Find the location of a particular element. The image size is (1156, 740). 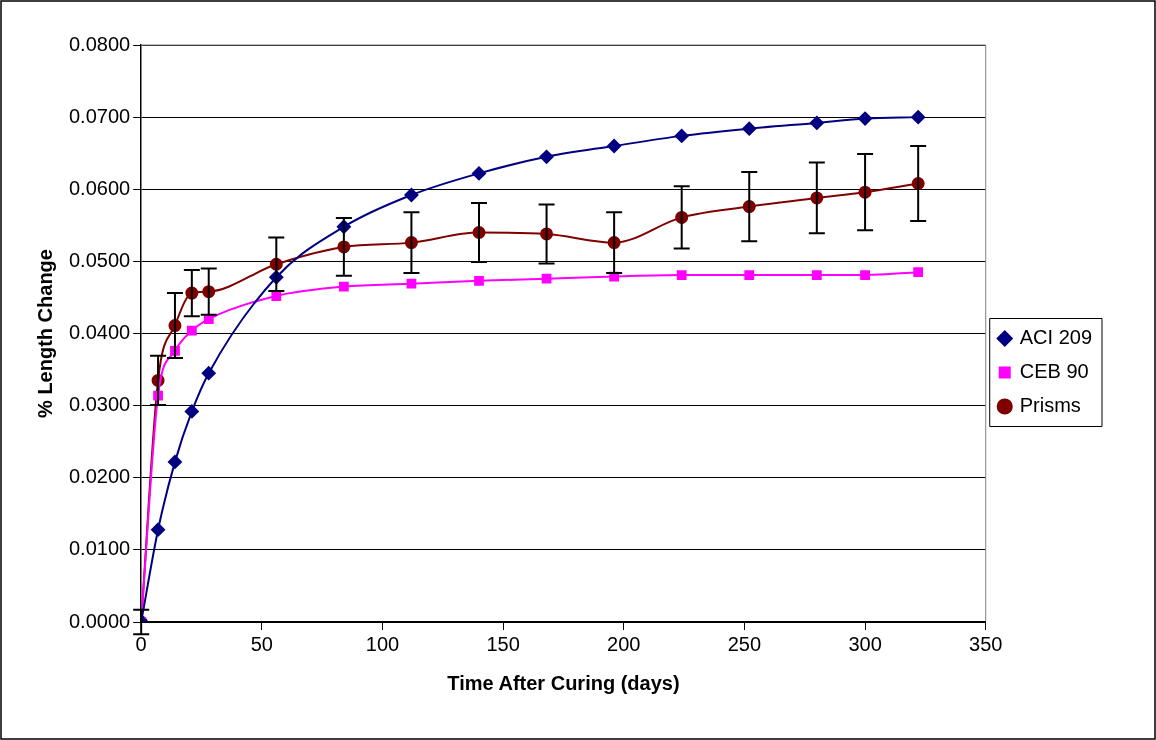

legend-label: Prisms is located at coordinates (1050, 405).